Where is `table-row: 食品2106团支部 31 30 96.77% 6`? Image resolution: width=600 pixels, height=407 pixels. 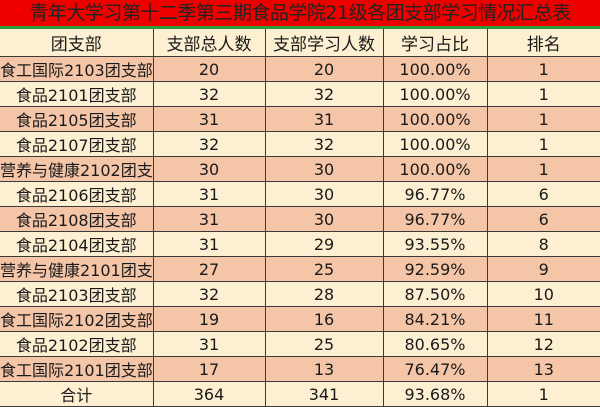
table-row: 食品2106团支部 31 30 96.77% 6 is located at coordinates (300, 194).